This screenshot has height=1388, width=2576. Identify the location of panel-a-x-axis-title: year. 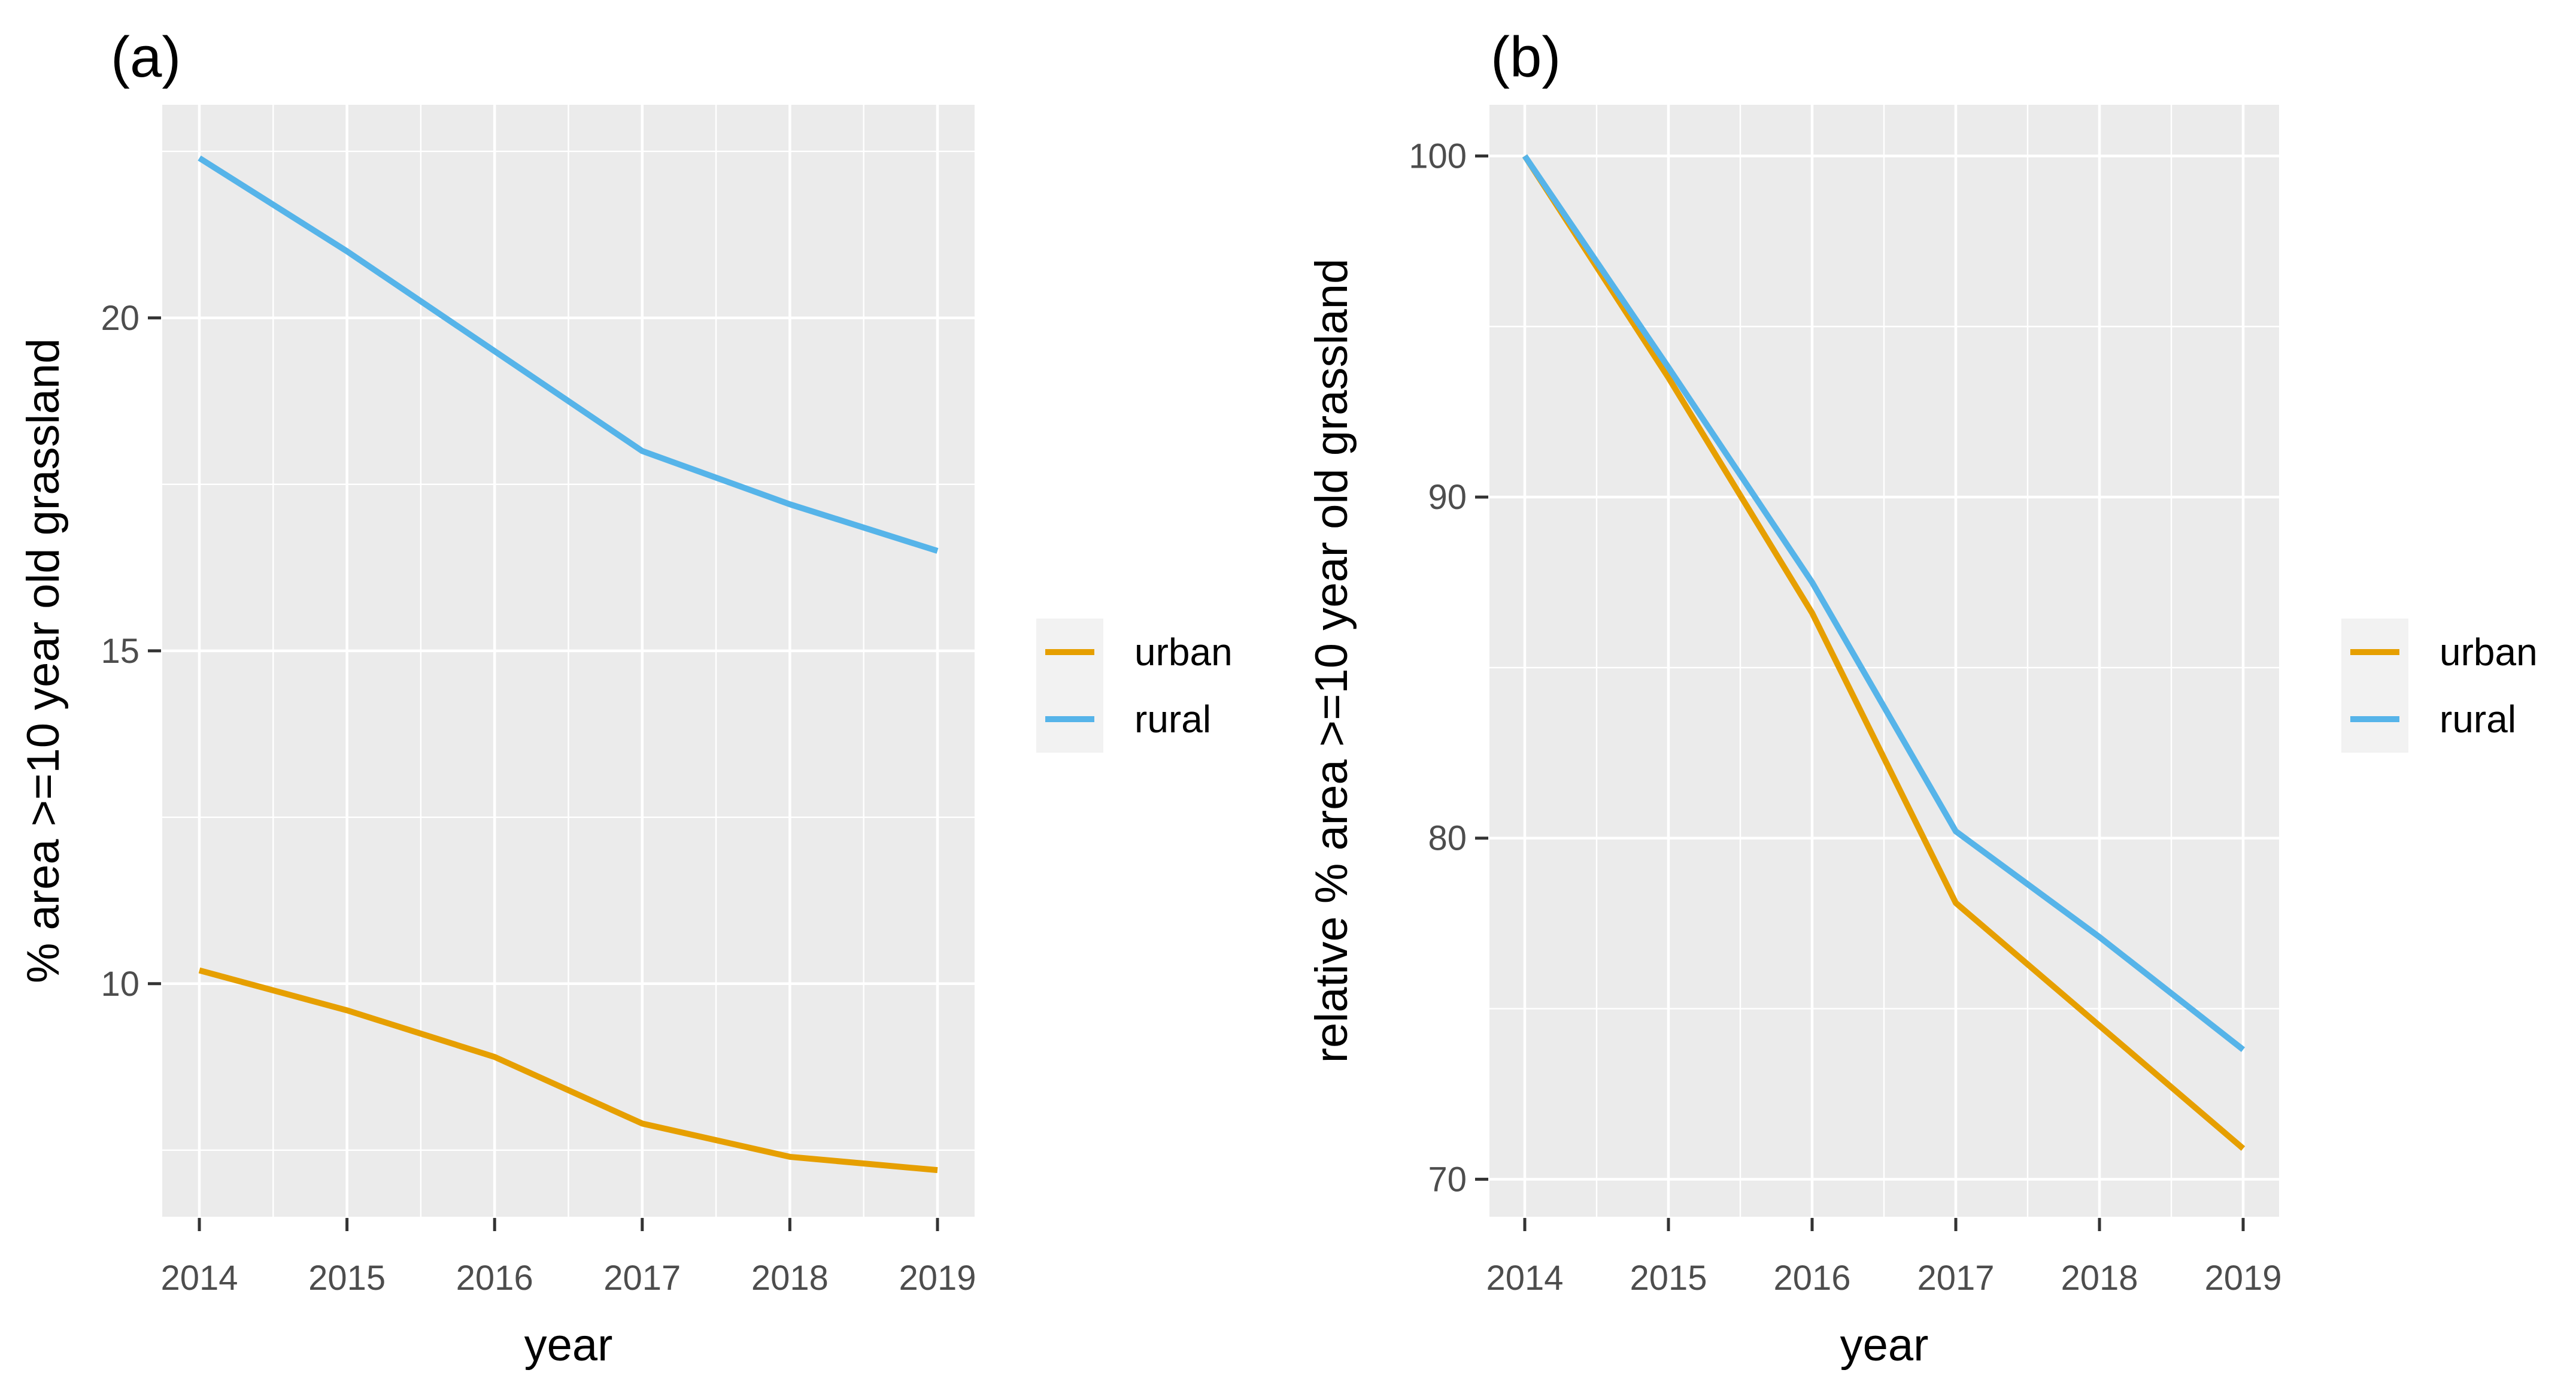
(568, 1345).